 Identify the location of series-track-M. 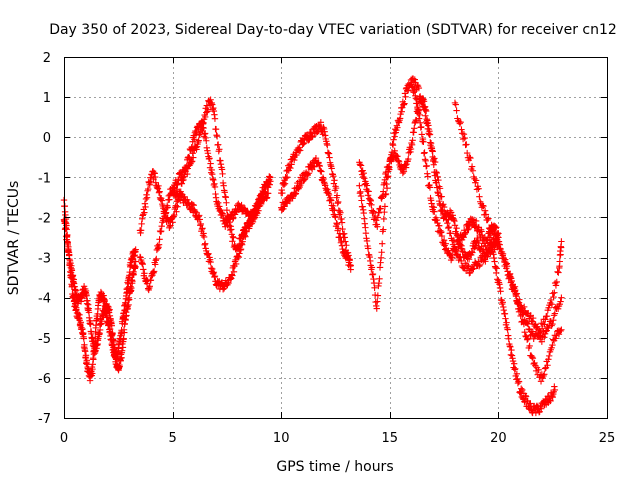
(535, 329).